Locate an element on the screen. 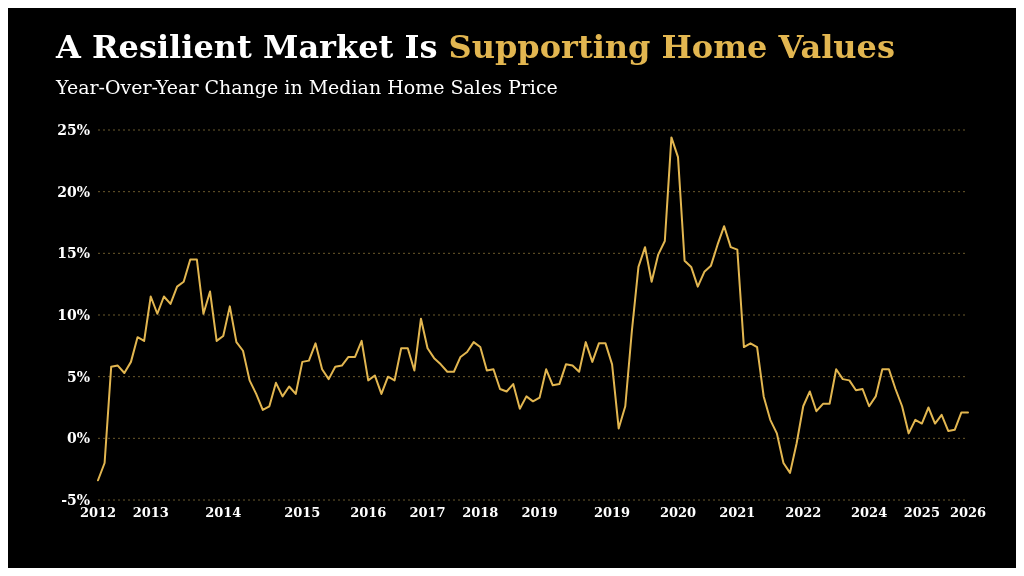  x-tick-label: 2015 is located at coordinates (302, 513).